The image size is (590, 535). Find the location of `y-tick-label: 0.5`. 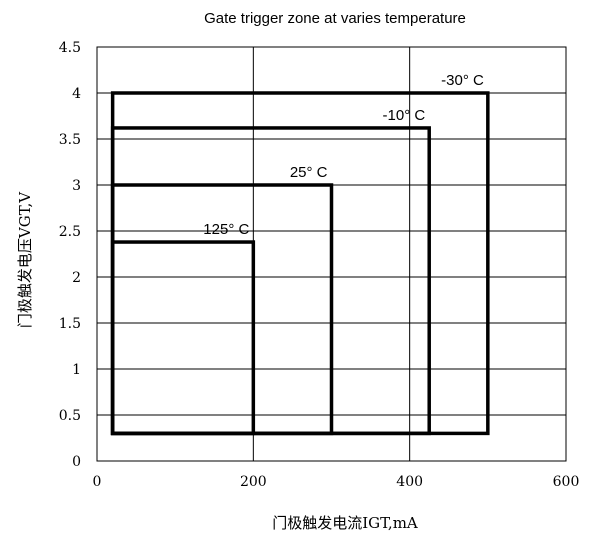

y-tick-label: 0.5 is located at coordinates (70, 416).